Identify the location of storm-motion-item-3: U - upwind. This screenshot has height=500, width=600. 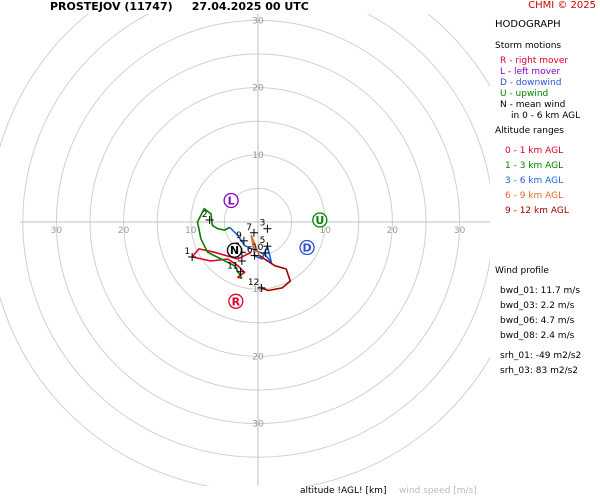
(524, 94).